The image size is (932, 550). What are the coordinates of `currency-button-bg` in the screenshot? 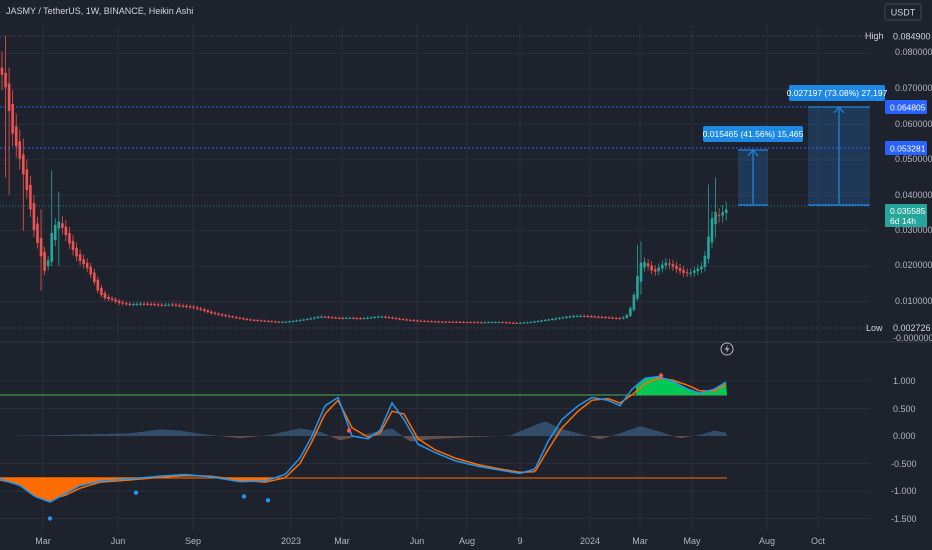 It's located at (903, 12).